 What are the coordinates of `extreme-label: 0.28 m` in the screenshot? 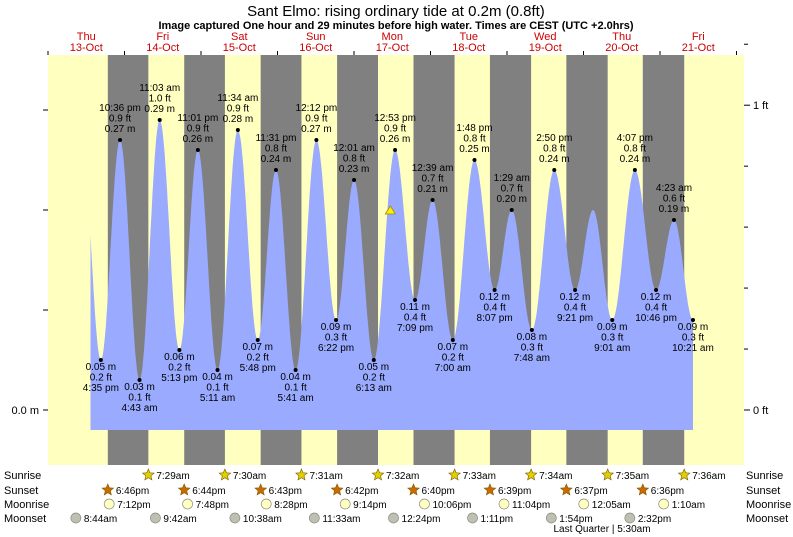 It's located at (238, 119).